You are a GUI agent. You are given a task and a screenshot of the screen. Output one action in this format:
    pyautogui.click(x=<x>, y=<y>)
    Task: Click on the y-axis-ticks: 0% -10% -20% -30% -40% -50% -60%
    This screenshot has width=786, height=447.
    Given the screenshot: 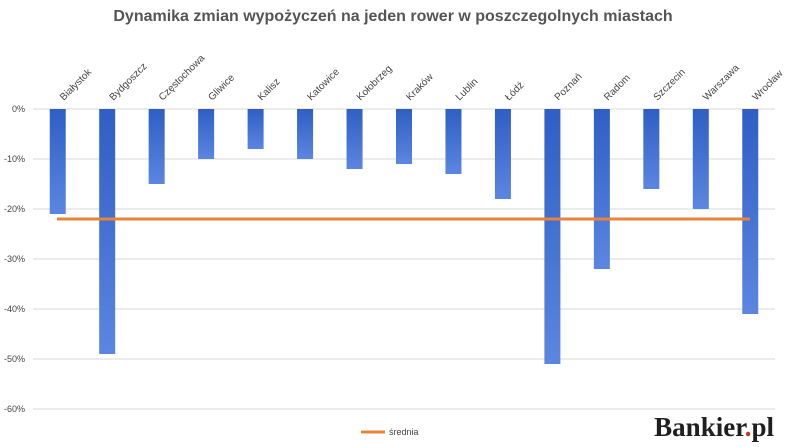 What is the action you would take?
    pyautogui.click(x=14, y=259)
    